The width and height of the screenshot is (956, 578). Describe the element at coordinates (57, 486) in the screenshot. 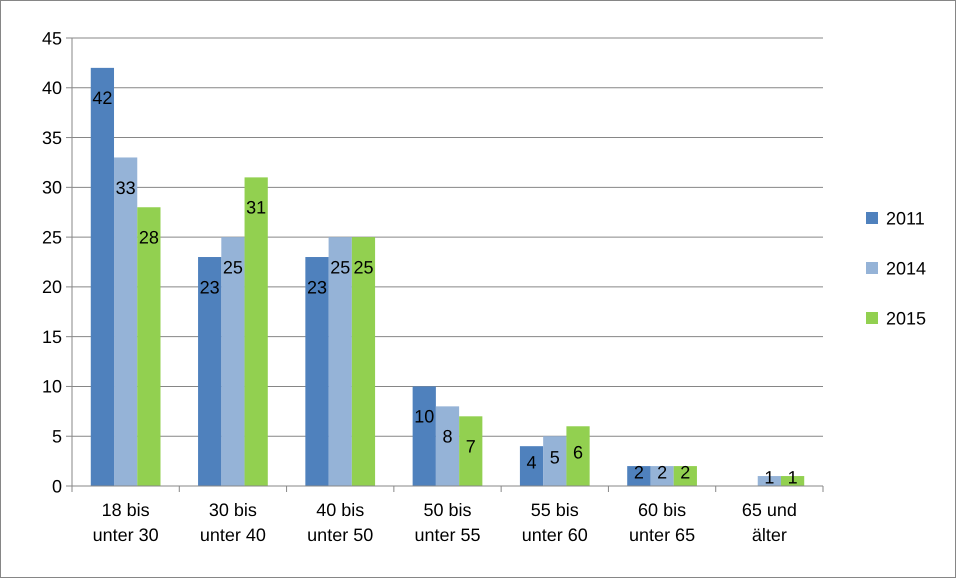

I see `y-tick-label: 0` at that location.